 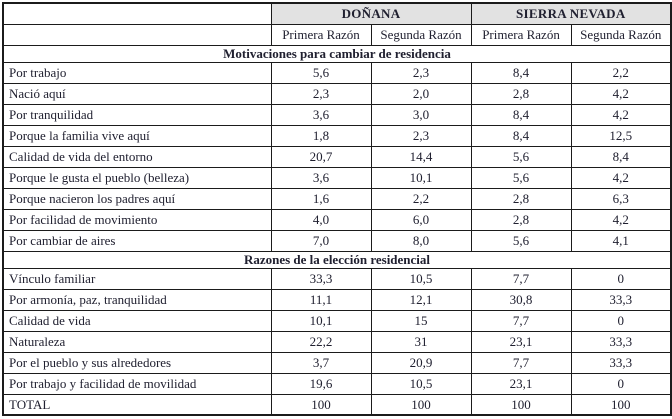 I want to click on table-row: TOTAL 100 100 100 100, so click(x=337, y=404).